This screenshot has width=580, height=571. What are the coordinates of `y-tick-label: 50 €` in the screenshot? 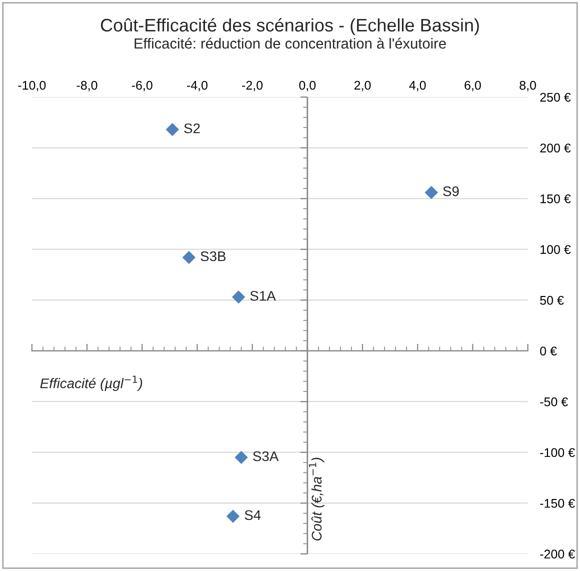 It's located at (552, 300).